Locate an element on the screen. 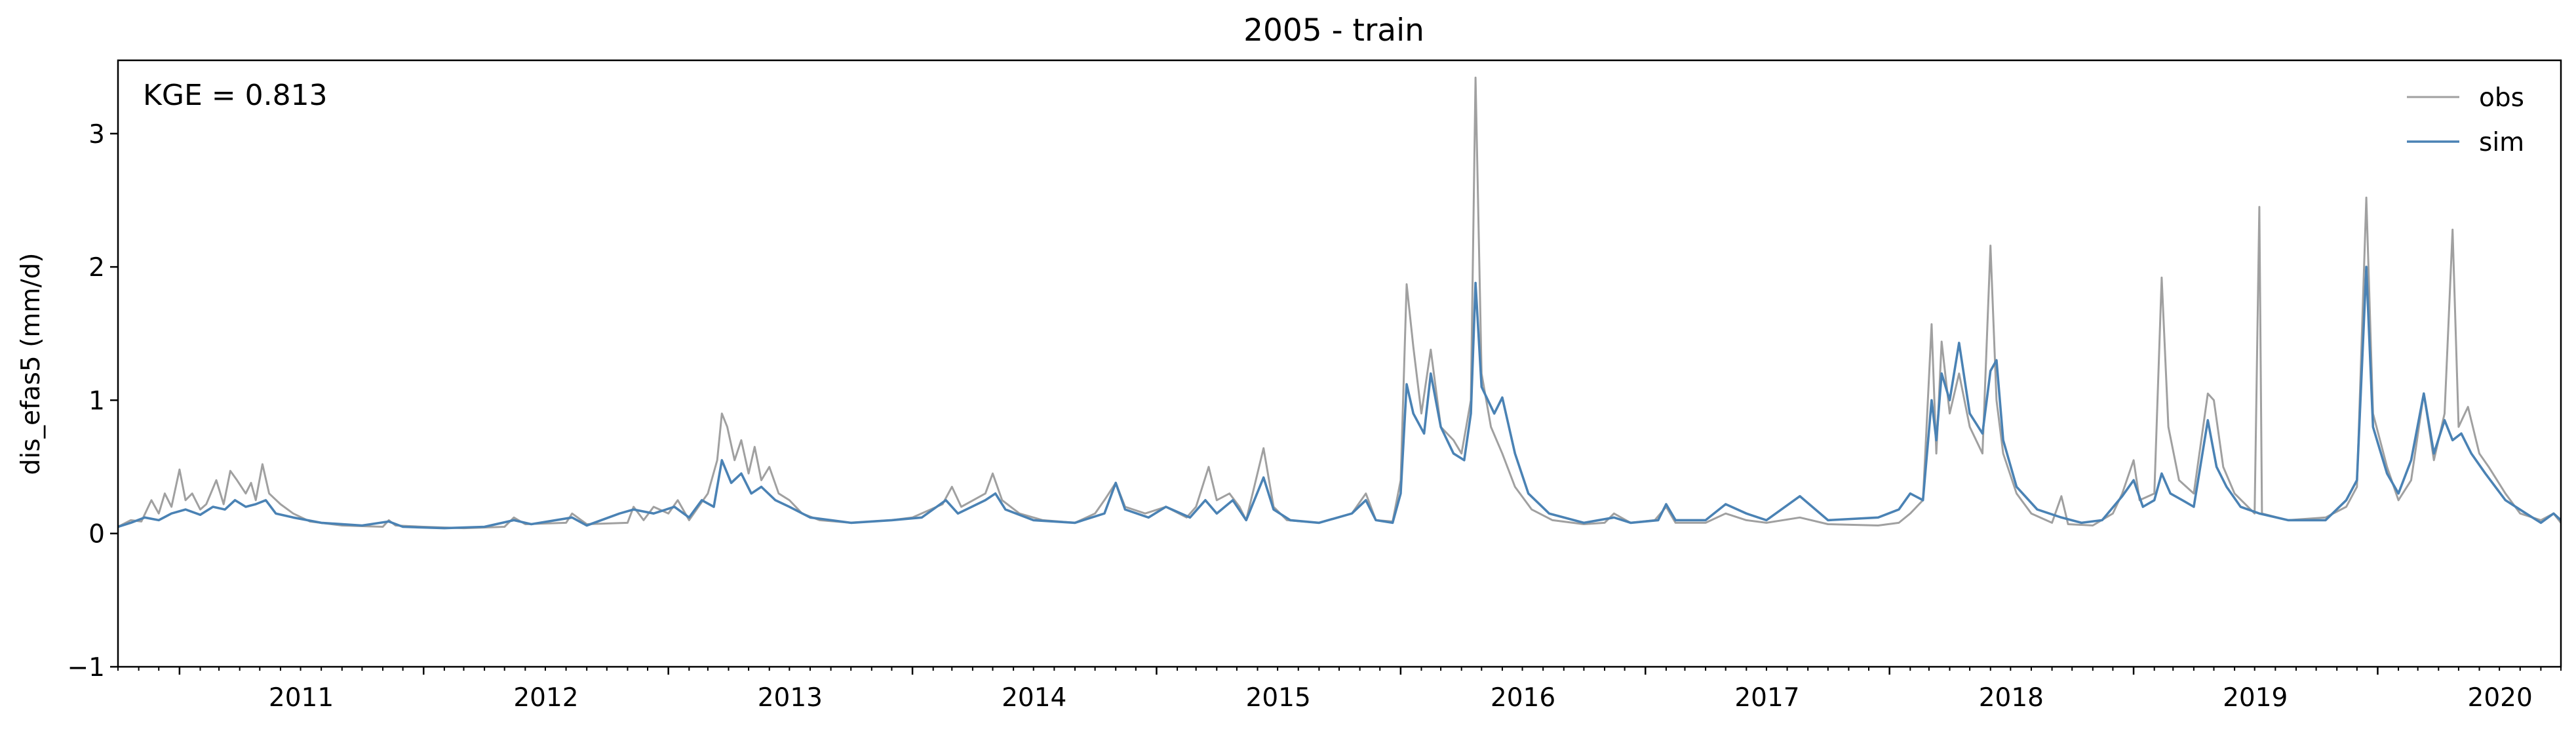 The width and height of the screenshot is (2576, 733). x-tick-label: 2013 is located at coordinates (790, 698).